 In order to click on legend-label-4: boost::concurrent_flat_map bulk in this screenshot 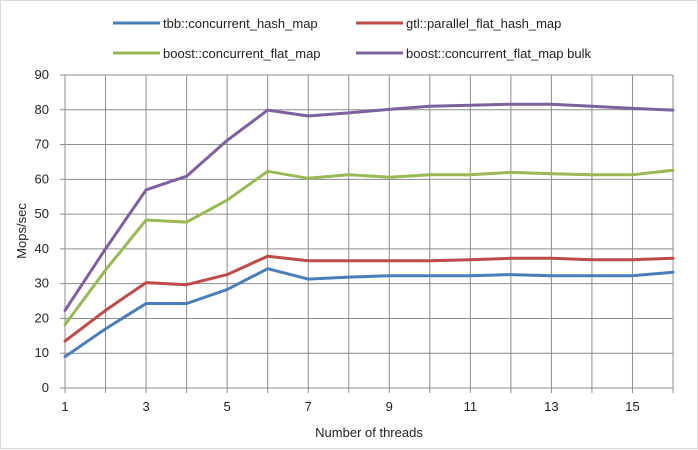, I will do `click(498, 53)`.